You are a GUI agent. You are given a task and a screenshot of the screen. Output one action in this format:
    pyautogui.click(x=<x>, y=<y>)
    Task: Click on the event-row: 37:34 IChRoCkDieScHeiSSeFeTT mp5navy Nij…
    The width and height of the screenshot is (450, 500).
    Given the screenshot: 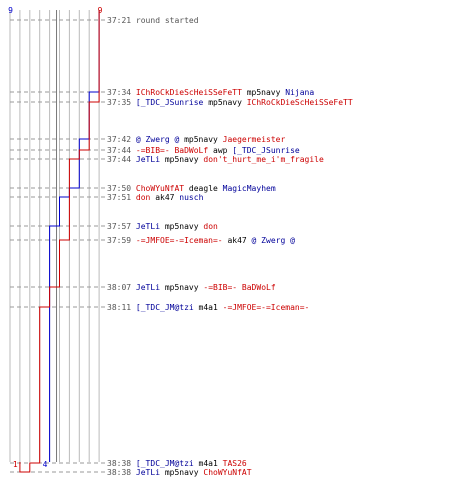 What is the action you would take?
    pyautogui.click(x=210, y=92)
    